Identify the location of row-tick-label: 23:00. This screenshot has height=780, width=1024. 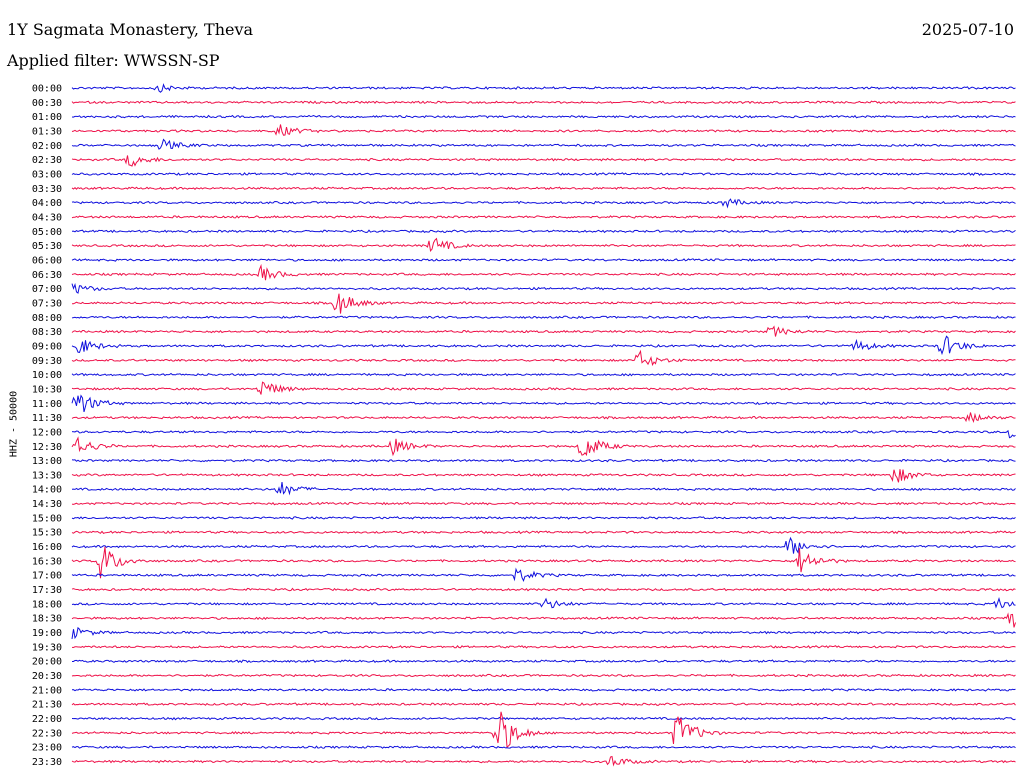
(47, 748).